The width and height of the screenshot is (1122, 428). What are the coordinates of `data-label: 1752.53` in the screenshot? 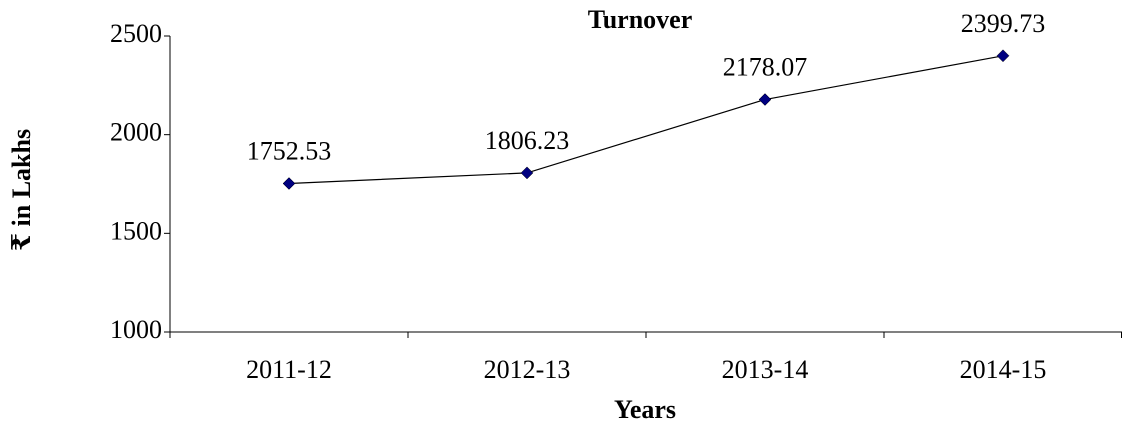 It's located at (289, 150).